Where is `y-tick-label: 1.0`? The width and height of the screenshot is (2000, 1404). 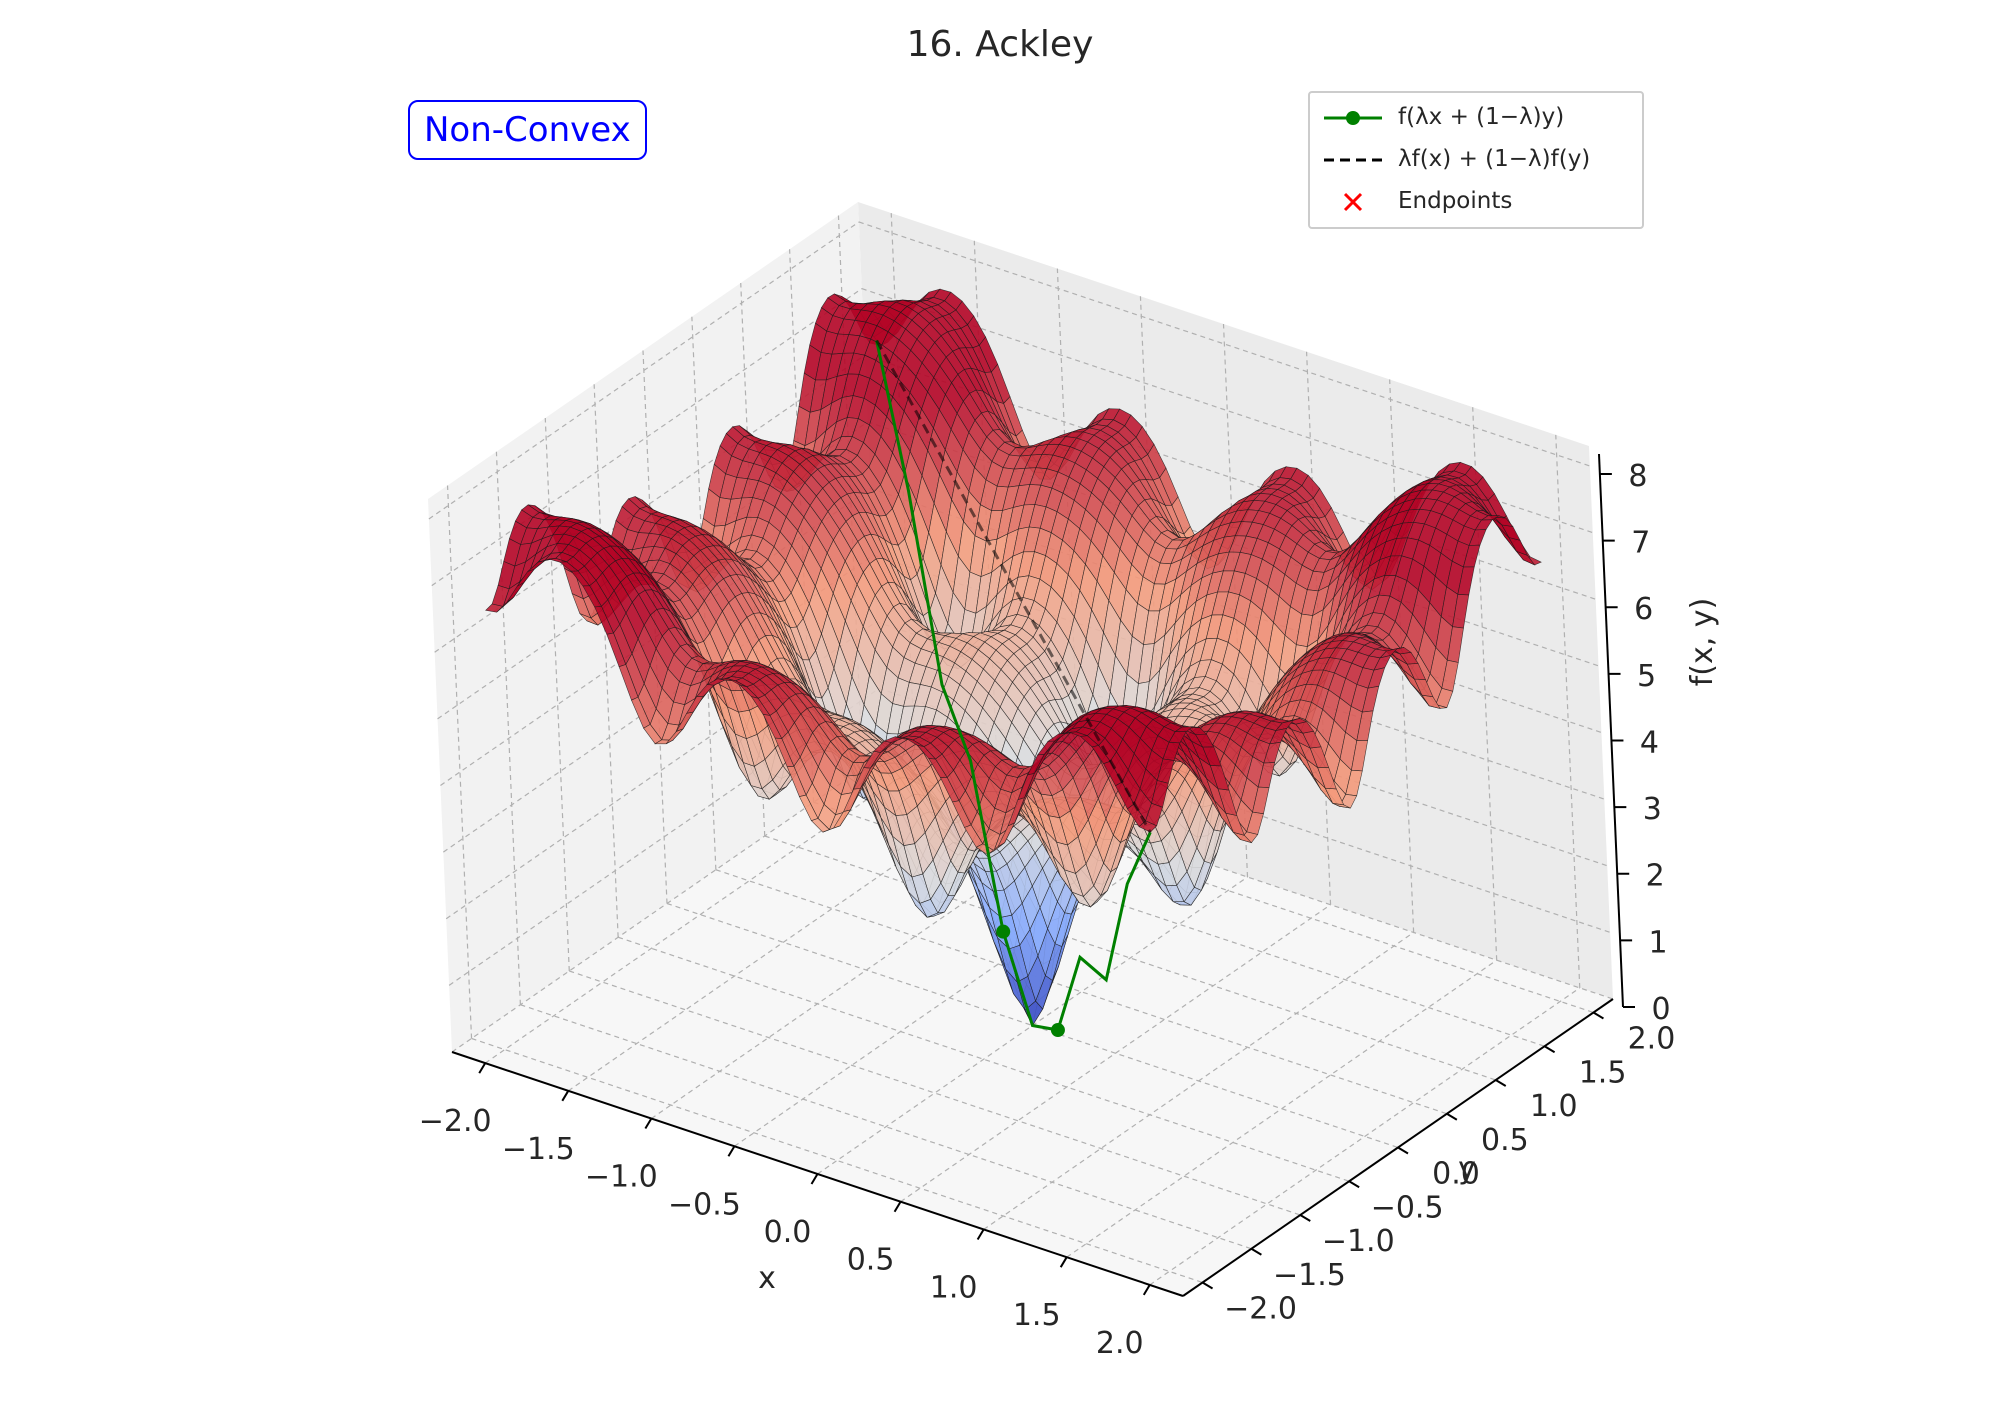 y-tick-label: 1.0 is located at coordinates (1554, 1106).